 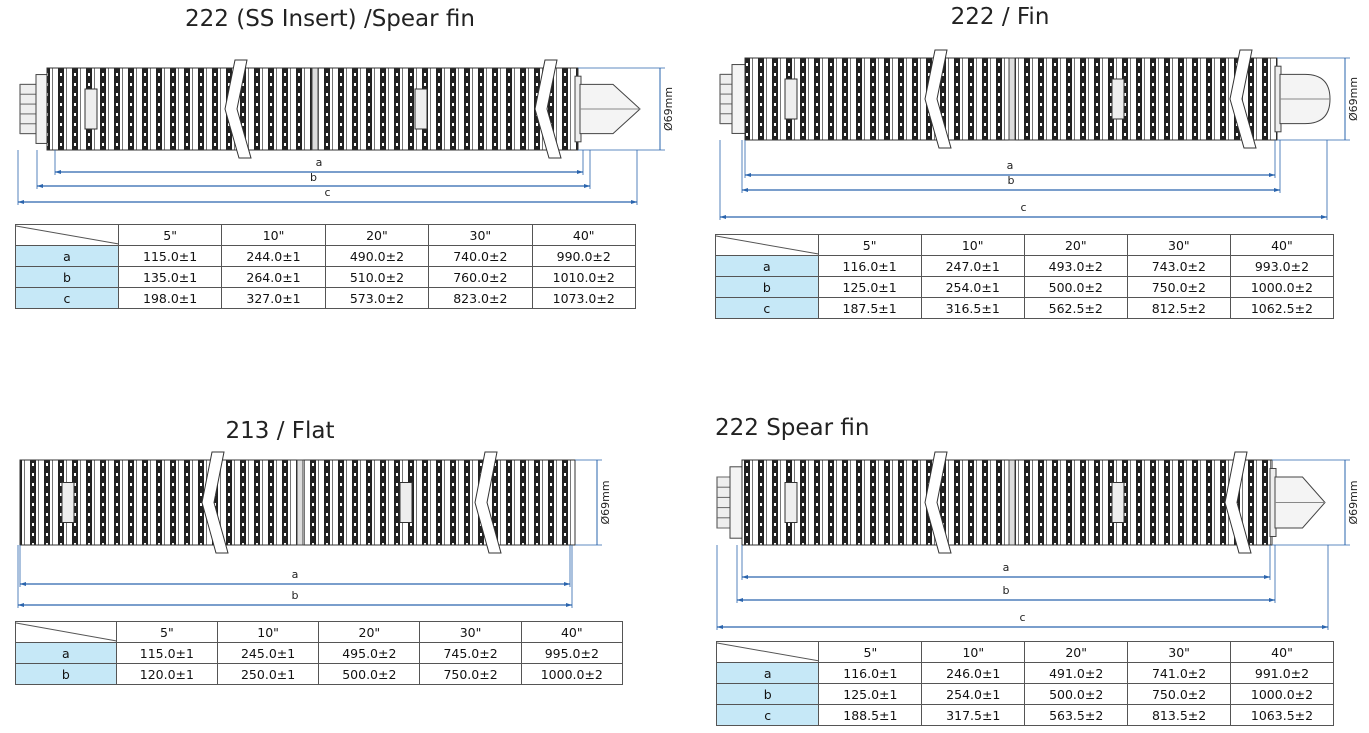 I want to click on table-row: c 198.0±1 327.0±1 573.0±2 823.0±2 1073.0±2, so click(x=325, y=298).